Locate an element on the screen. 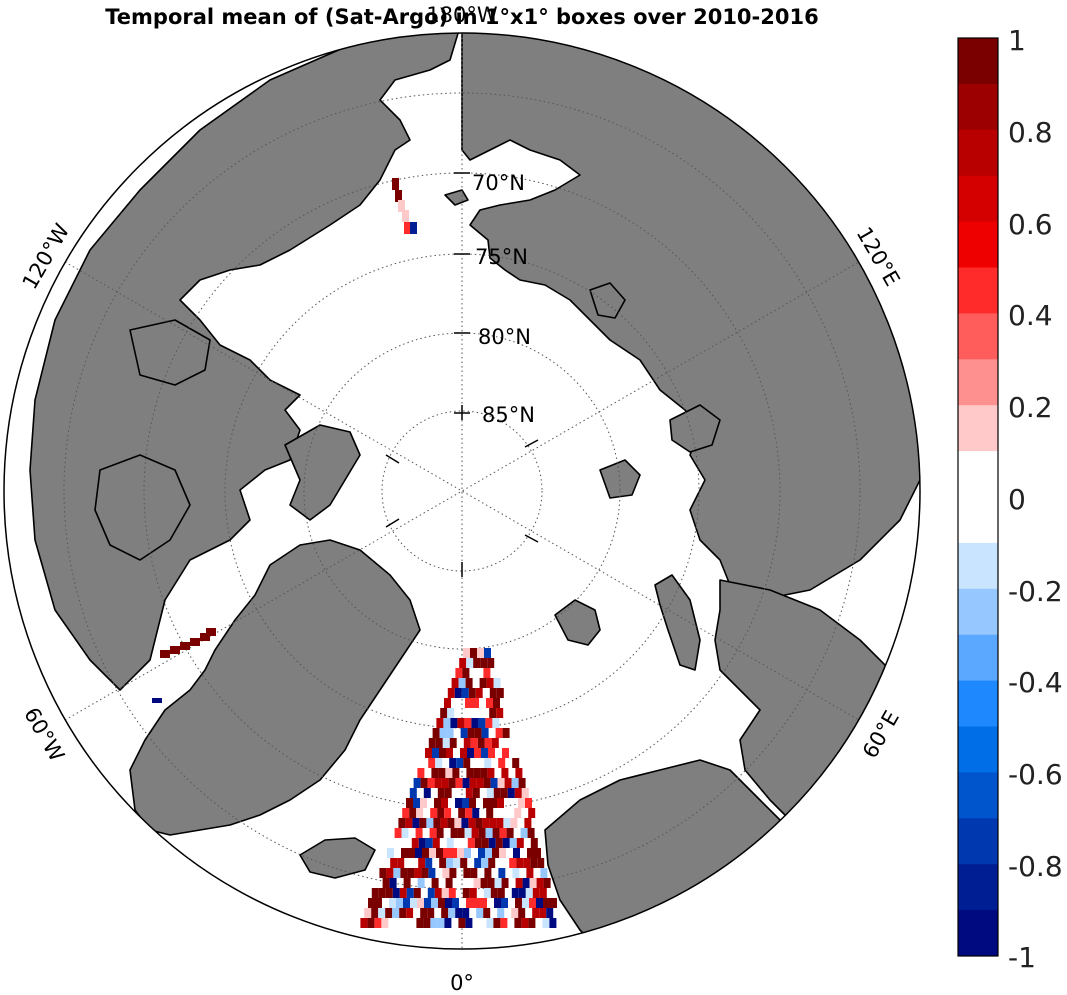 This screenshot has height=995, width=1067. parallel-85n is located at coordinates (462, 491).